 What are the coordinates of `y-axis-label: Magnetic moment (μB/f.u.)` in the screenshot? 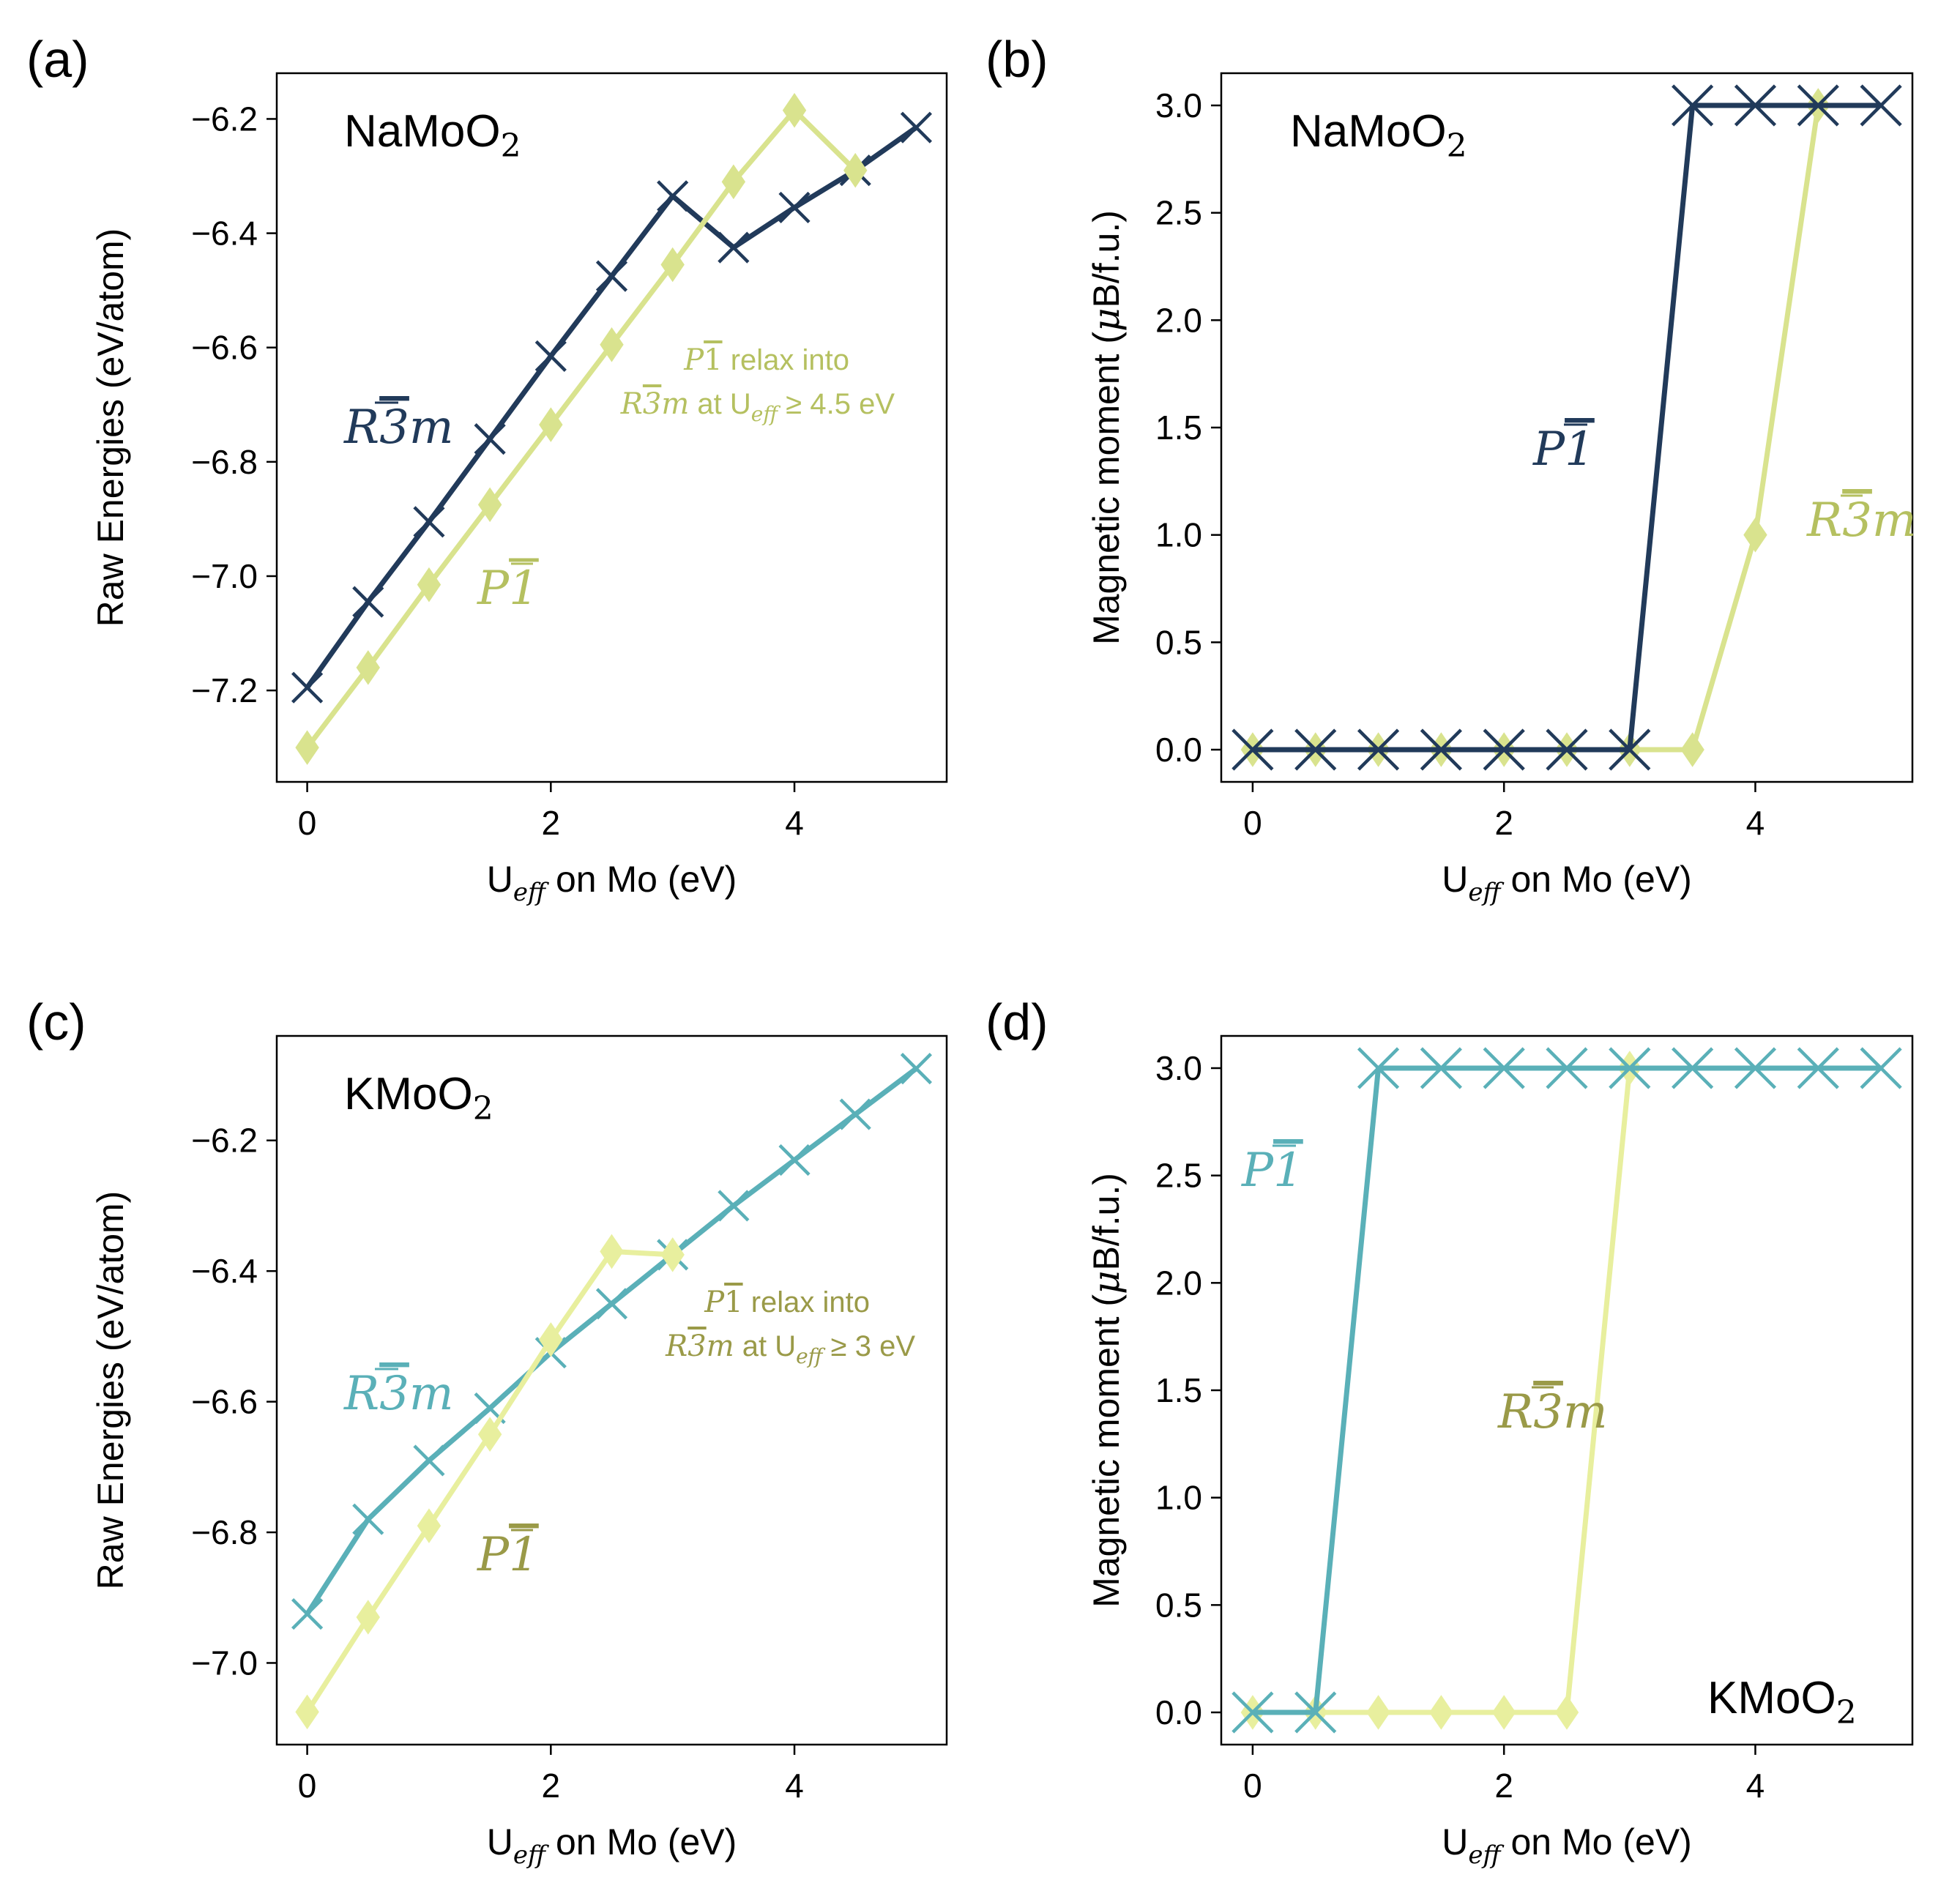 It's located at (1106, 1390).